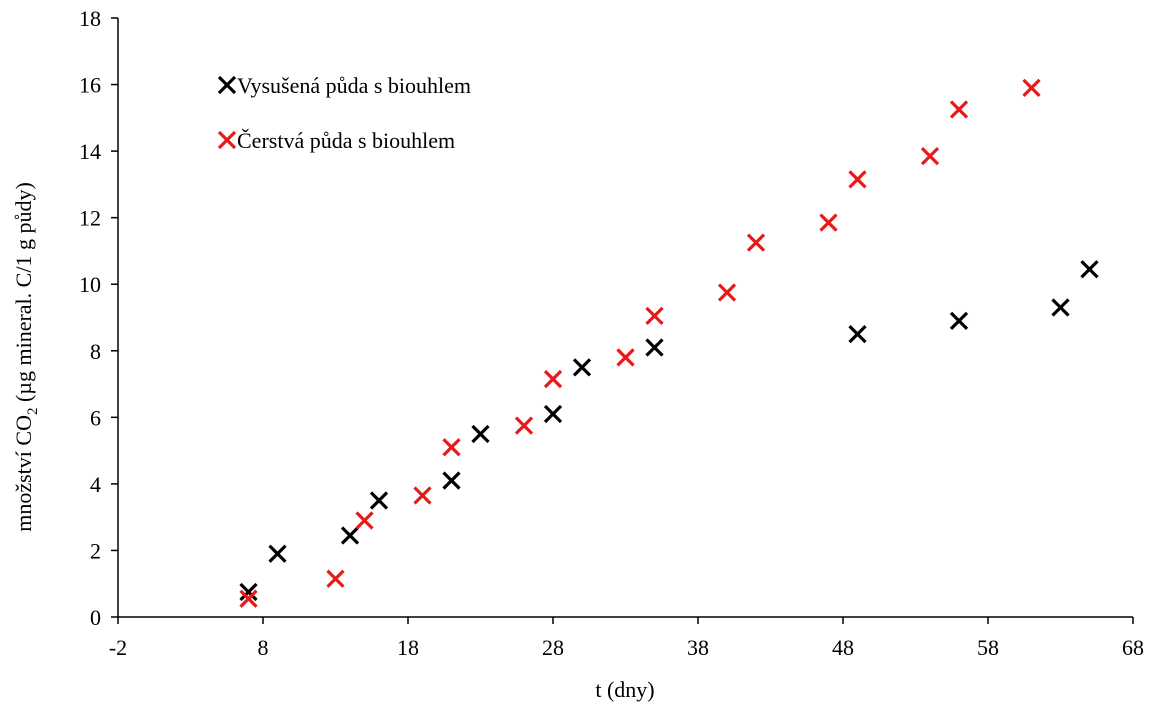  Describe the element at coordinates (354, 85) in the screenshot. I see `legend-label-series-1: Vysušená půda s biouhlem` at that location.